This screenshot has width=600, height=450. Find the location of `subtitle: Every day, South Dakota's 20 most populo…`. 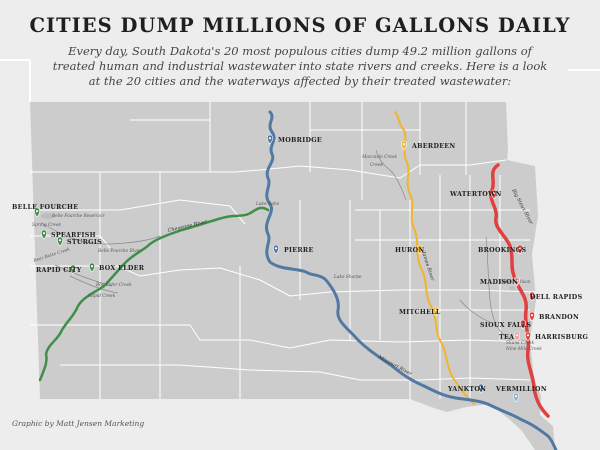

subtitle: Every day, South Dakota's 20 most populo… is located at coordinates (300, 66).